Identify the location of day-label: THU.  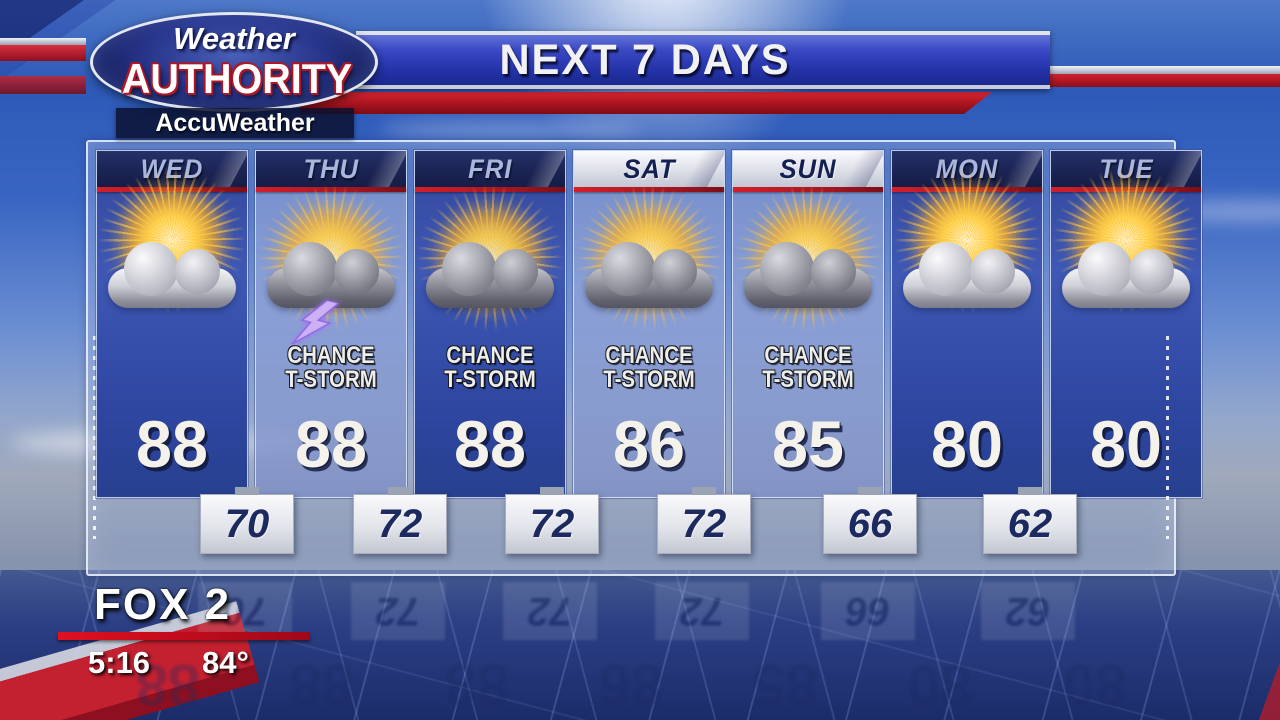
(331, 168).